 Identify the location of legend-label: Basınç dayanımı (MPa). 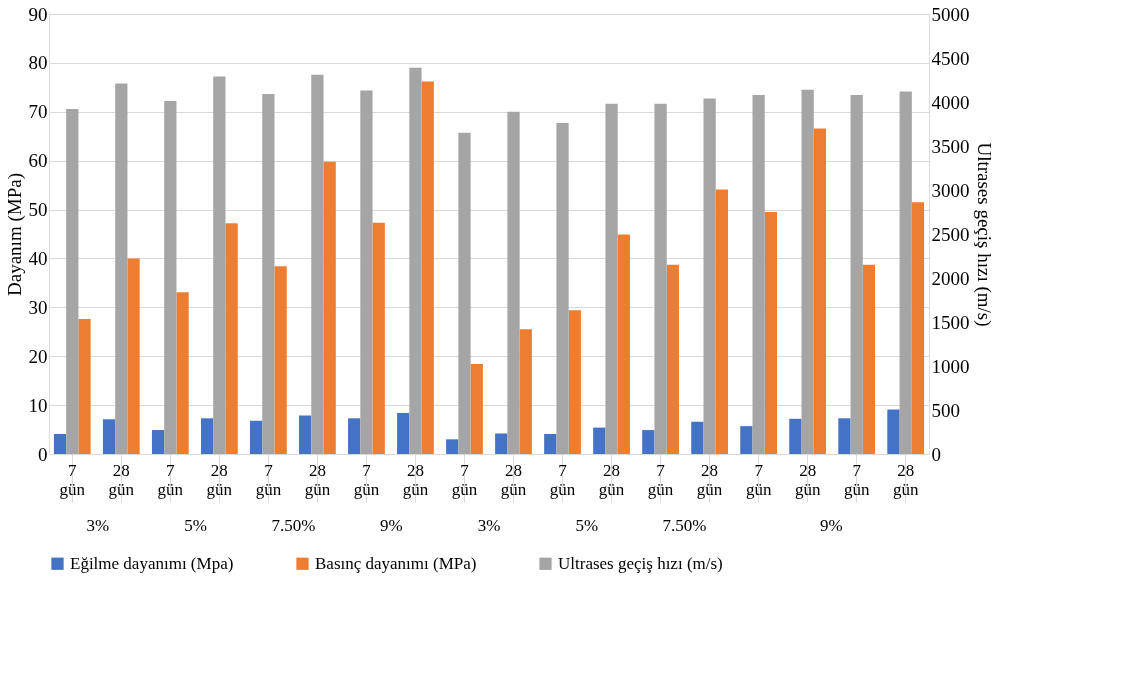
(396, 563).